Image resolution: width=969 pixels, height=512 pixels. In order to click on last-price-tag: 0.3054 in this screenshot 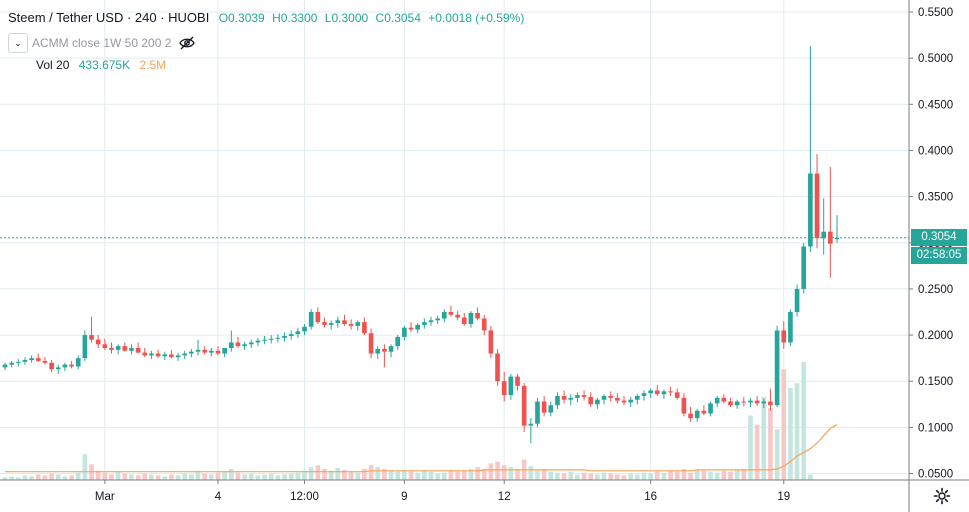, I will do `click(939, 237)`.